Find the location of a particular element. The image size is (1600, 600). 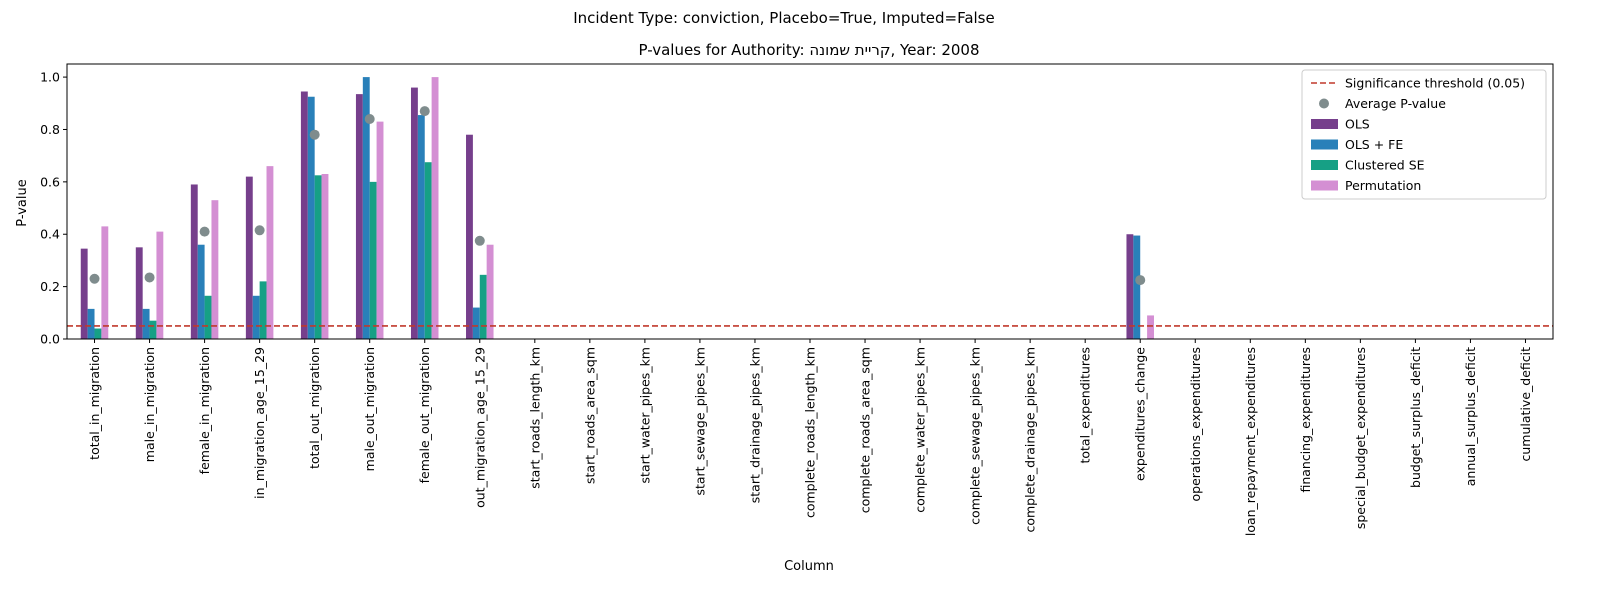

x-tick-label: complete_water_pipes_km is located at coordinates (920, 430).